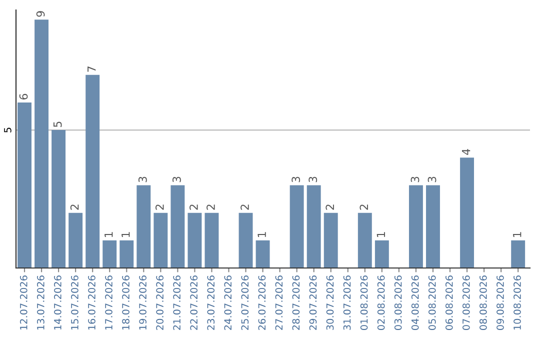 The image size is (540, 340). What do you see at coordinates (92, 303) in the screenshot?
I see `x-tick-label: 16.07.2026` at bounding box center [92, 303].